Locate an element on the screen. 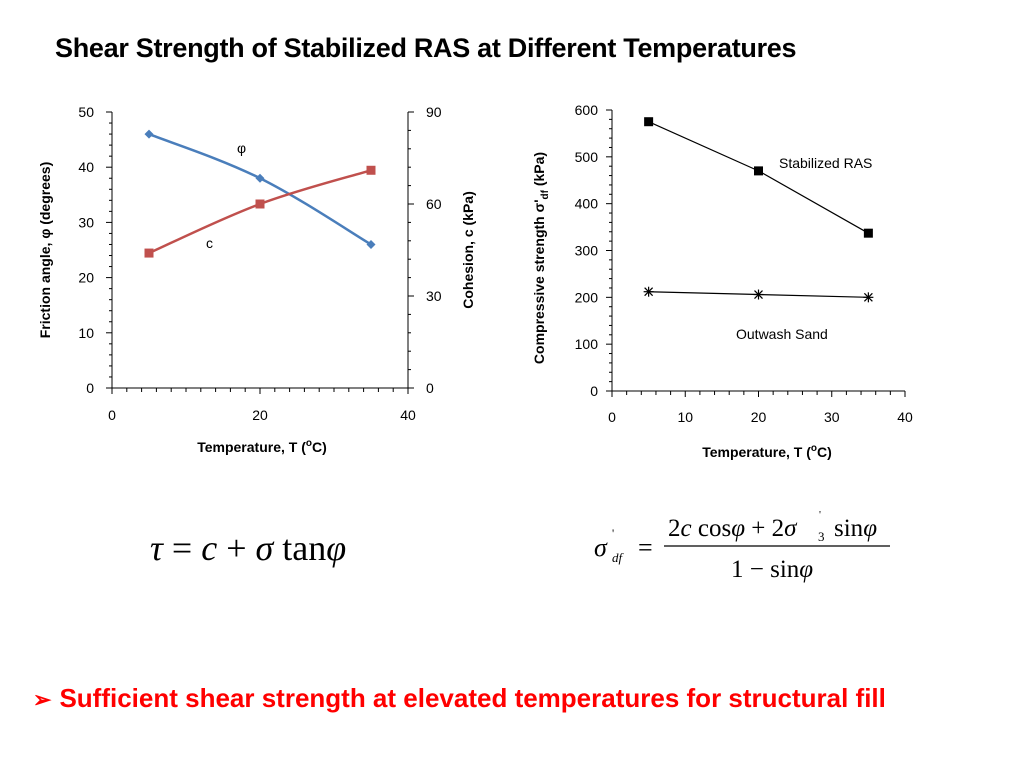  y-tick-label: 300 is located at coordinates (587, 251).